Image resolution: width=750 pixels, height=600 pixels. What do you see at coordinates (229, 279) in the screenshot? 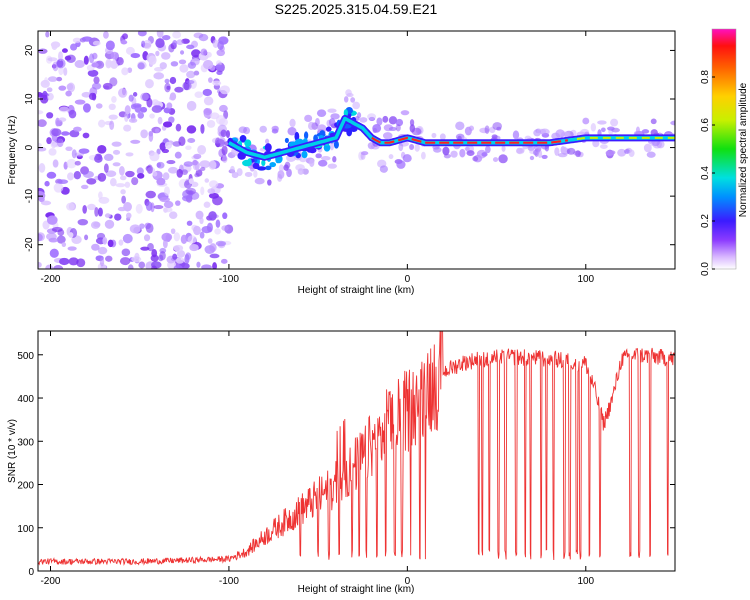
I see `x-tick-label: -100` at bounding box center [229, 279].